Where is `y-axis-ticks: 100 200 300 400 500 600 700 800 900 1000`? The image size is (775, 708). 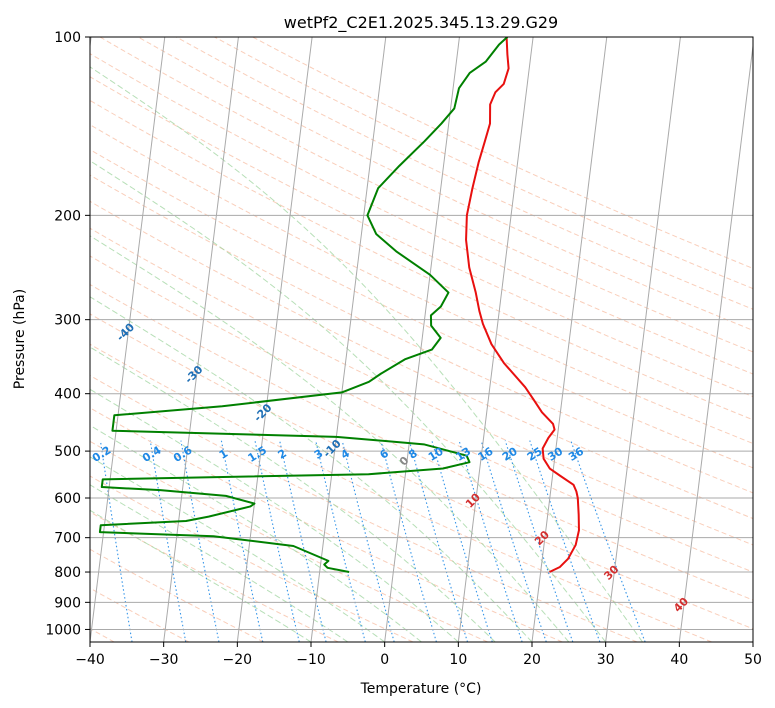 y-axis-ticks: 100 200 300 400 500 600 700 800 900 1000 is located at coordinates (67, 334).